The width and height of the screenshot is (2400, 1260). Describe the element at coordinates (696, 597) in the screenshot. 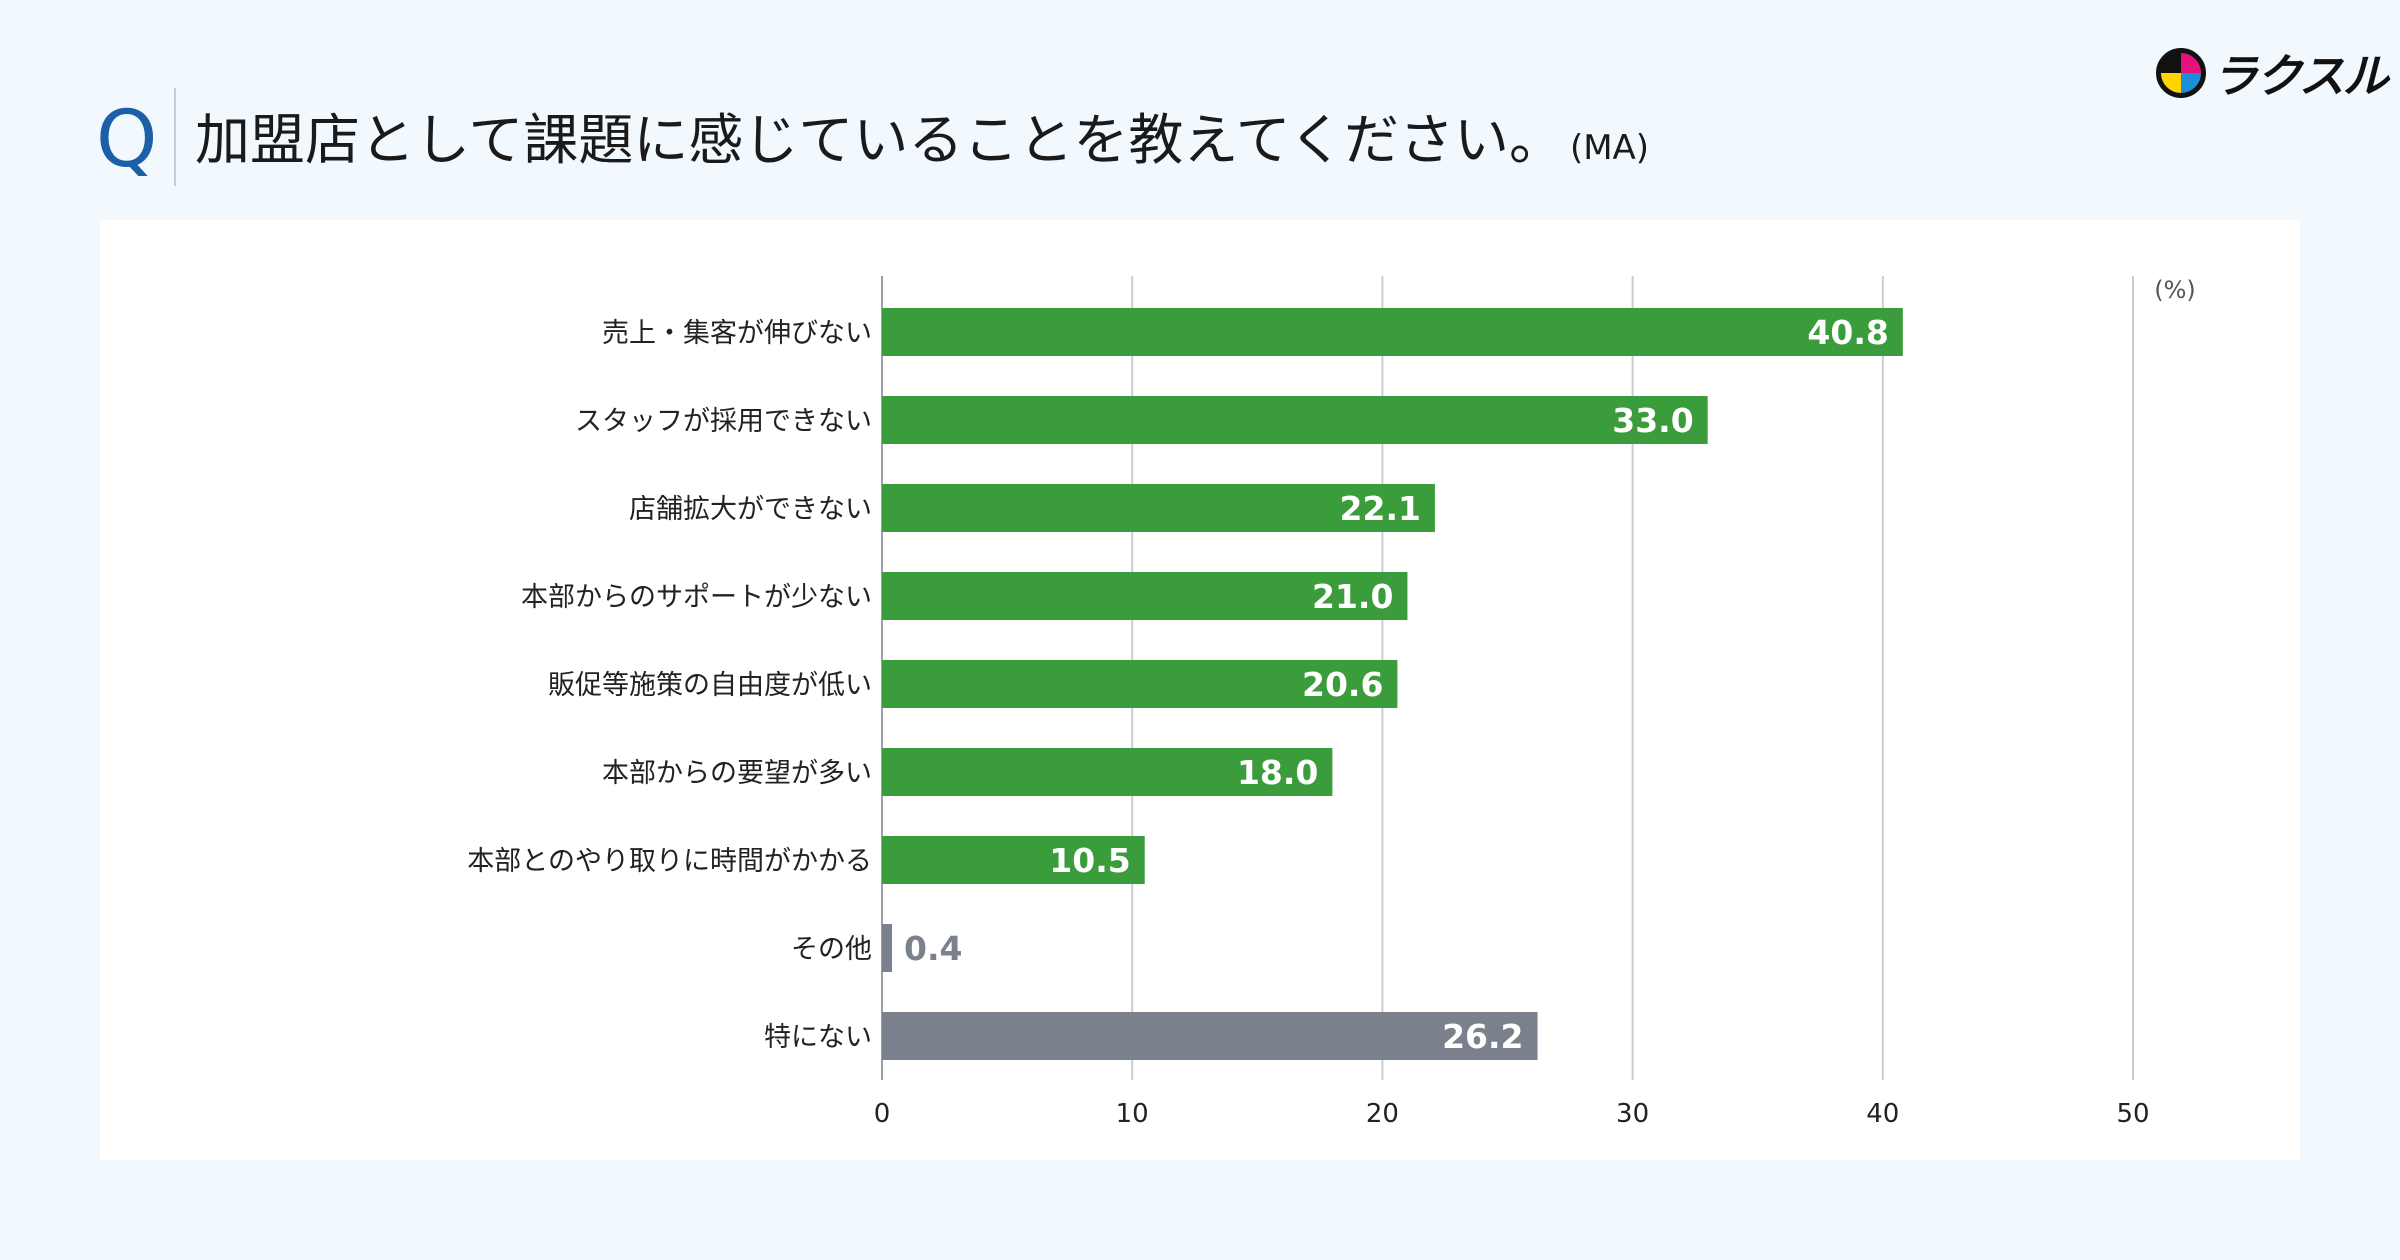

I see `category-label: 本部からのサポートが少ない` at that location.